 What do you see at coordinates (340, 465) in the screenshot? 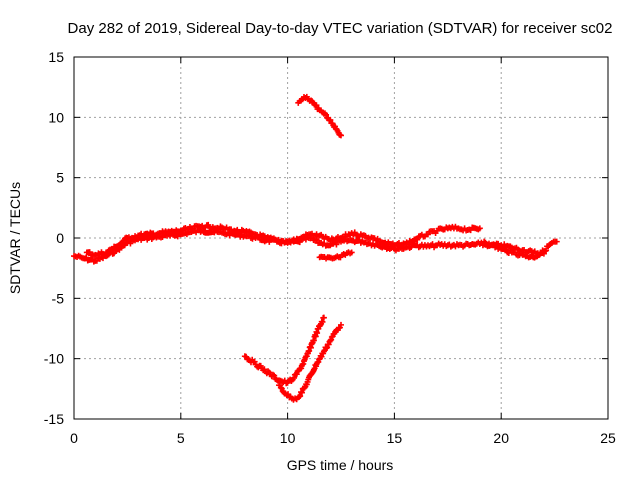
I see `x-axis-title: GPS time / hours` at bounding box center [340, 465].